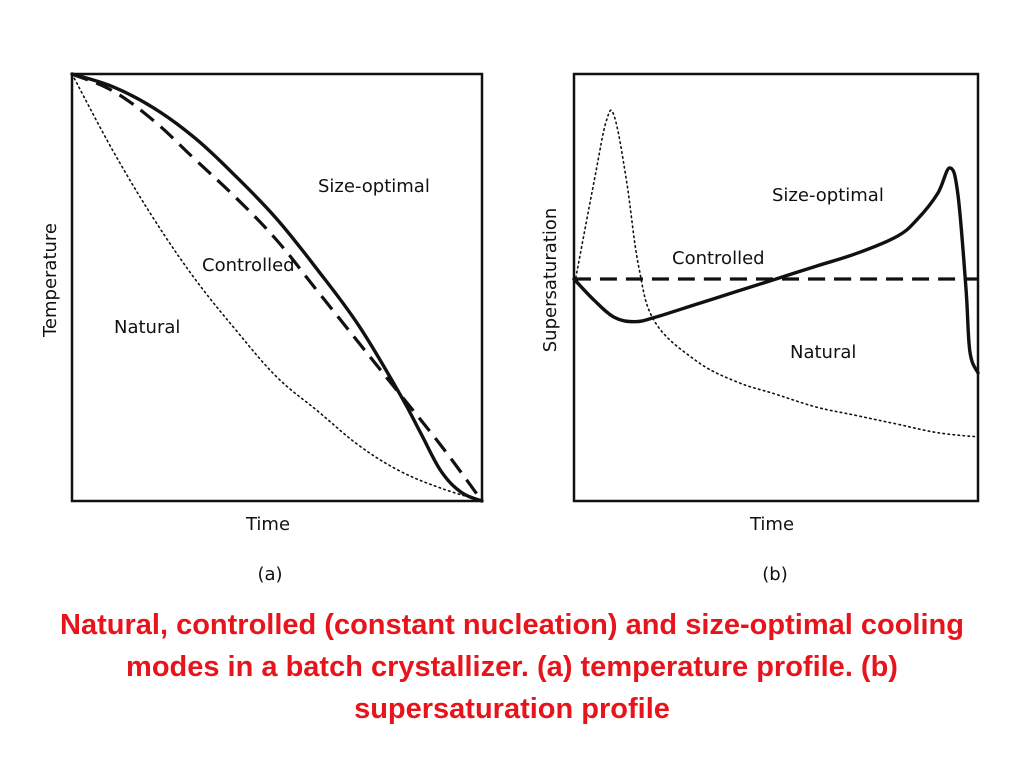 The width and height of the screenshot is (1024, 768). What do you see at coordinates (550, 280) in the screenshot?
I see `y-axis-label-b: Supersaturation` at bounding box center [550, 280].